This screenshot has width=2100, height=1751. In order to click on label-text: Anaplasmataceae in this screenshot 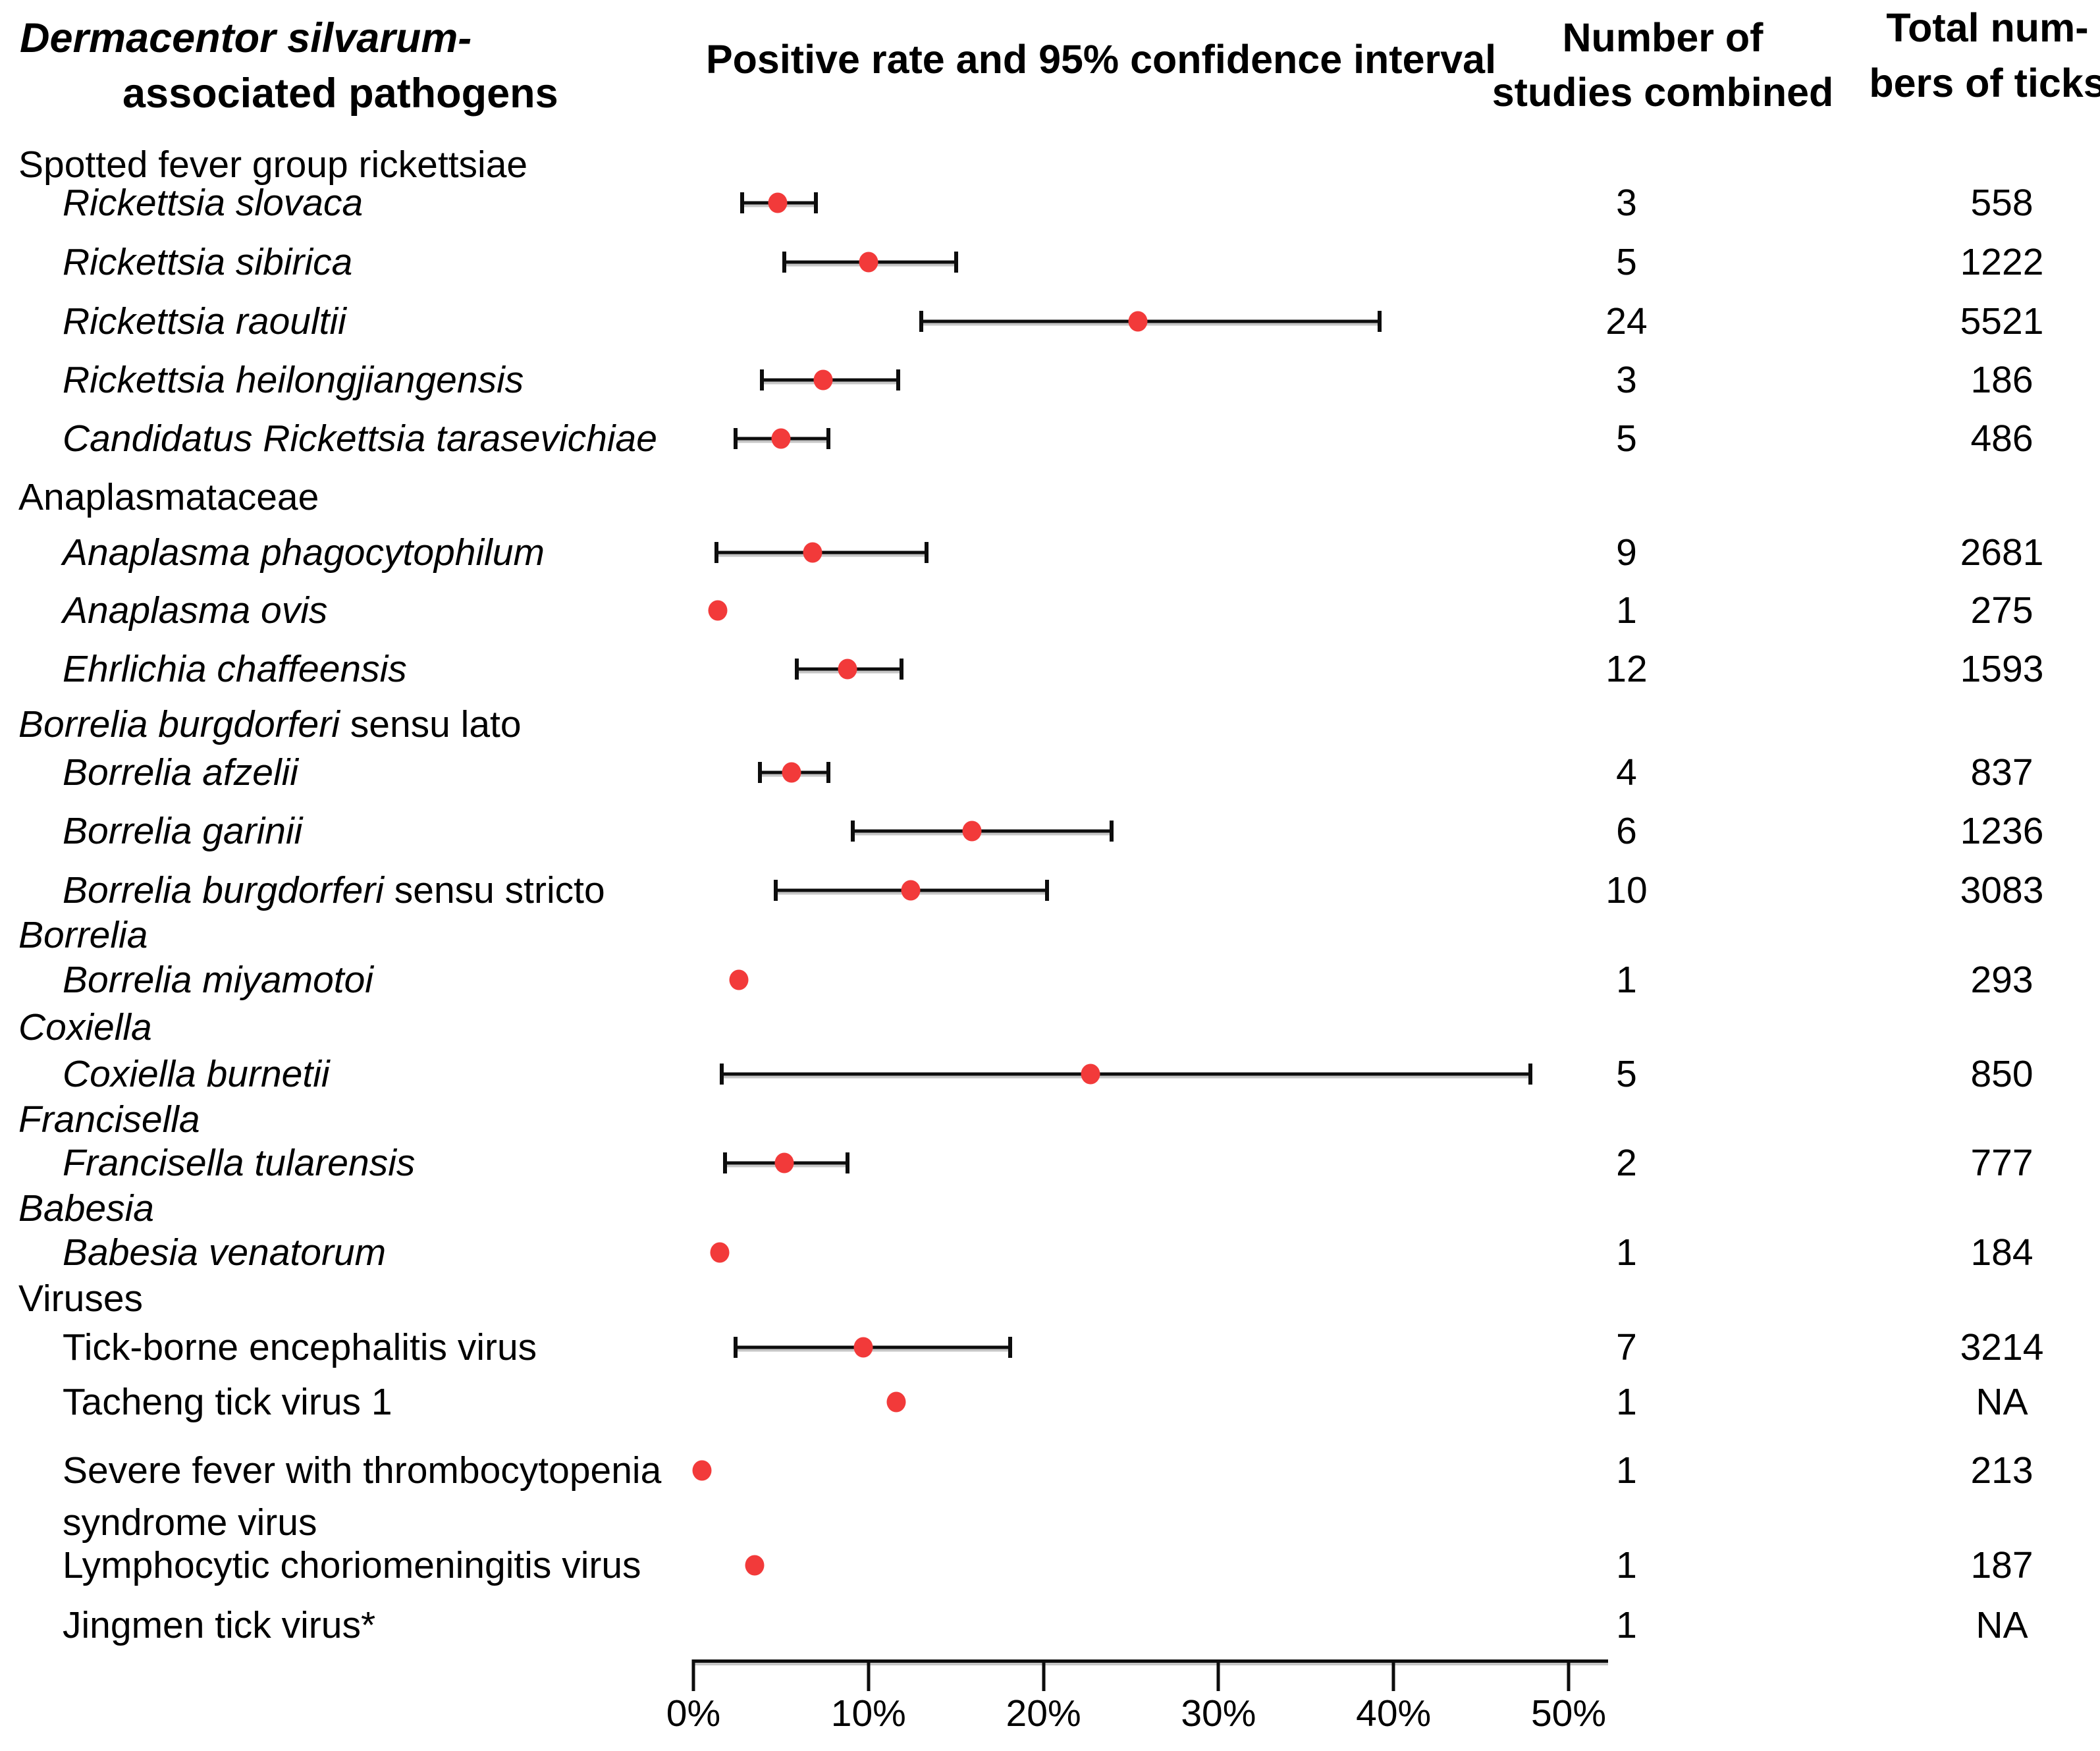, I will do `click(168, 497)`.